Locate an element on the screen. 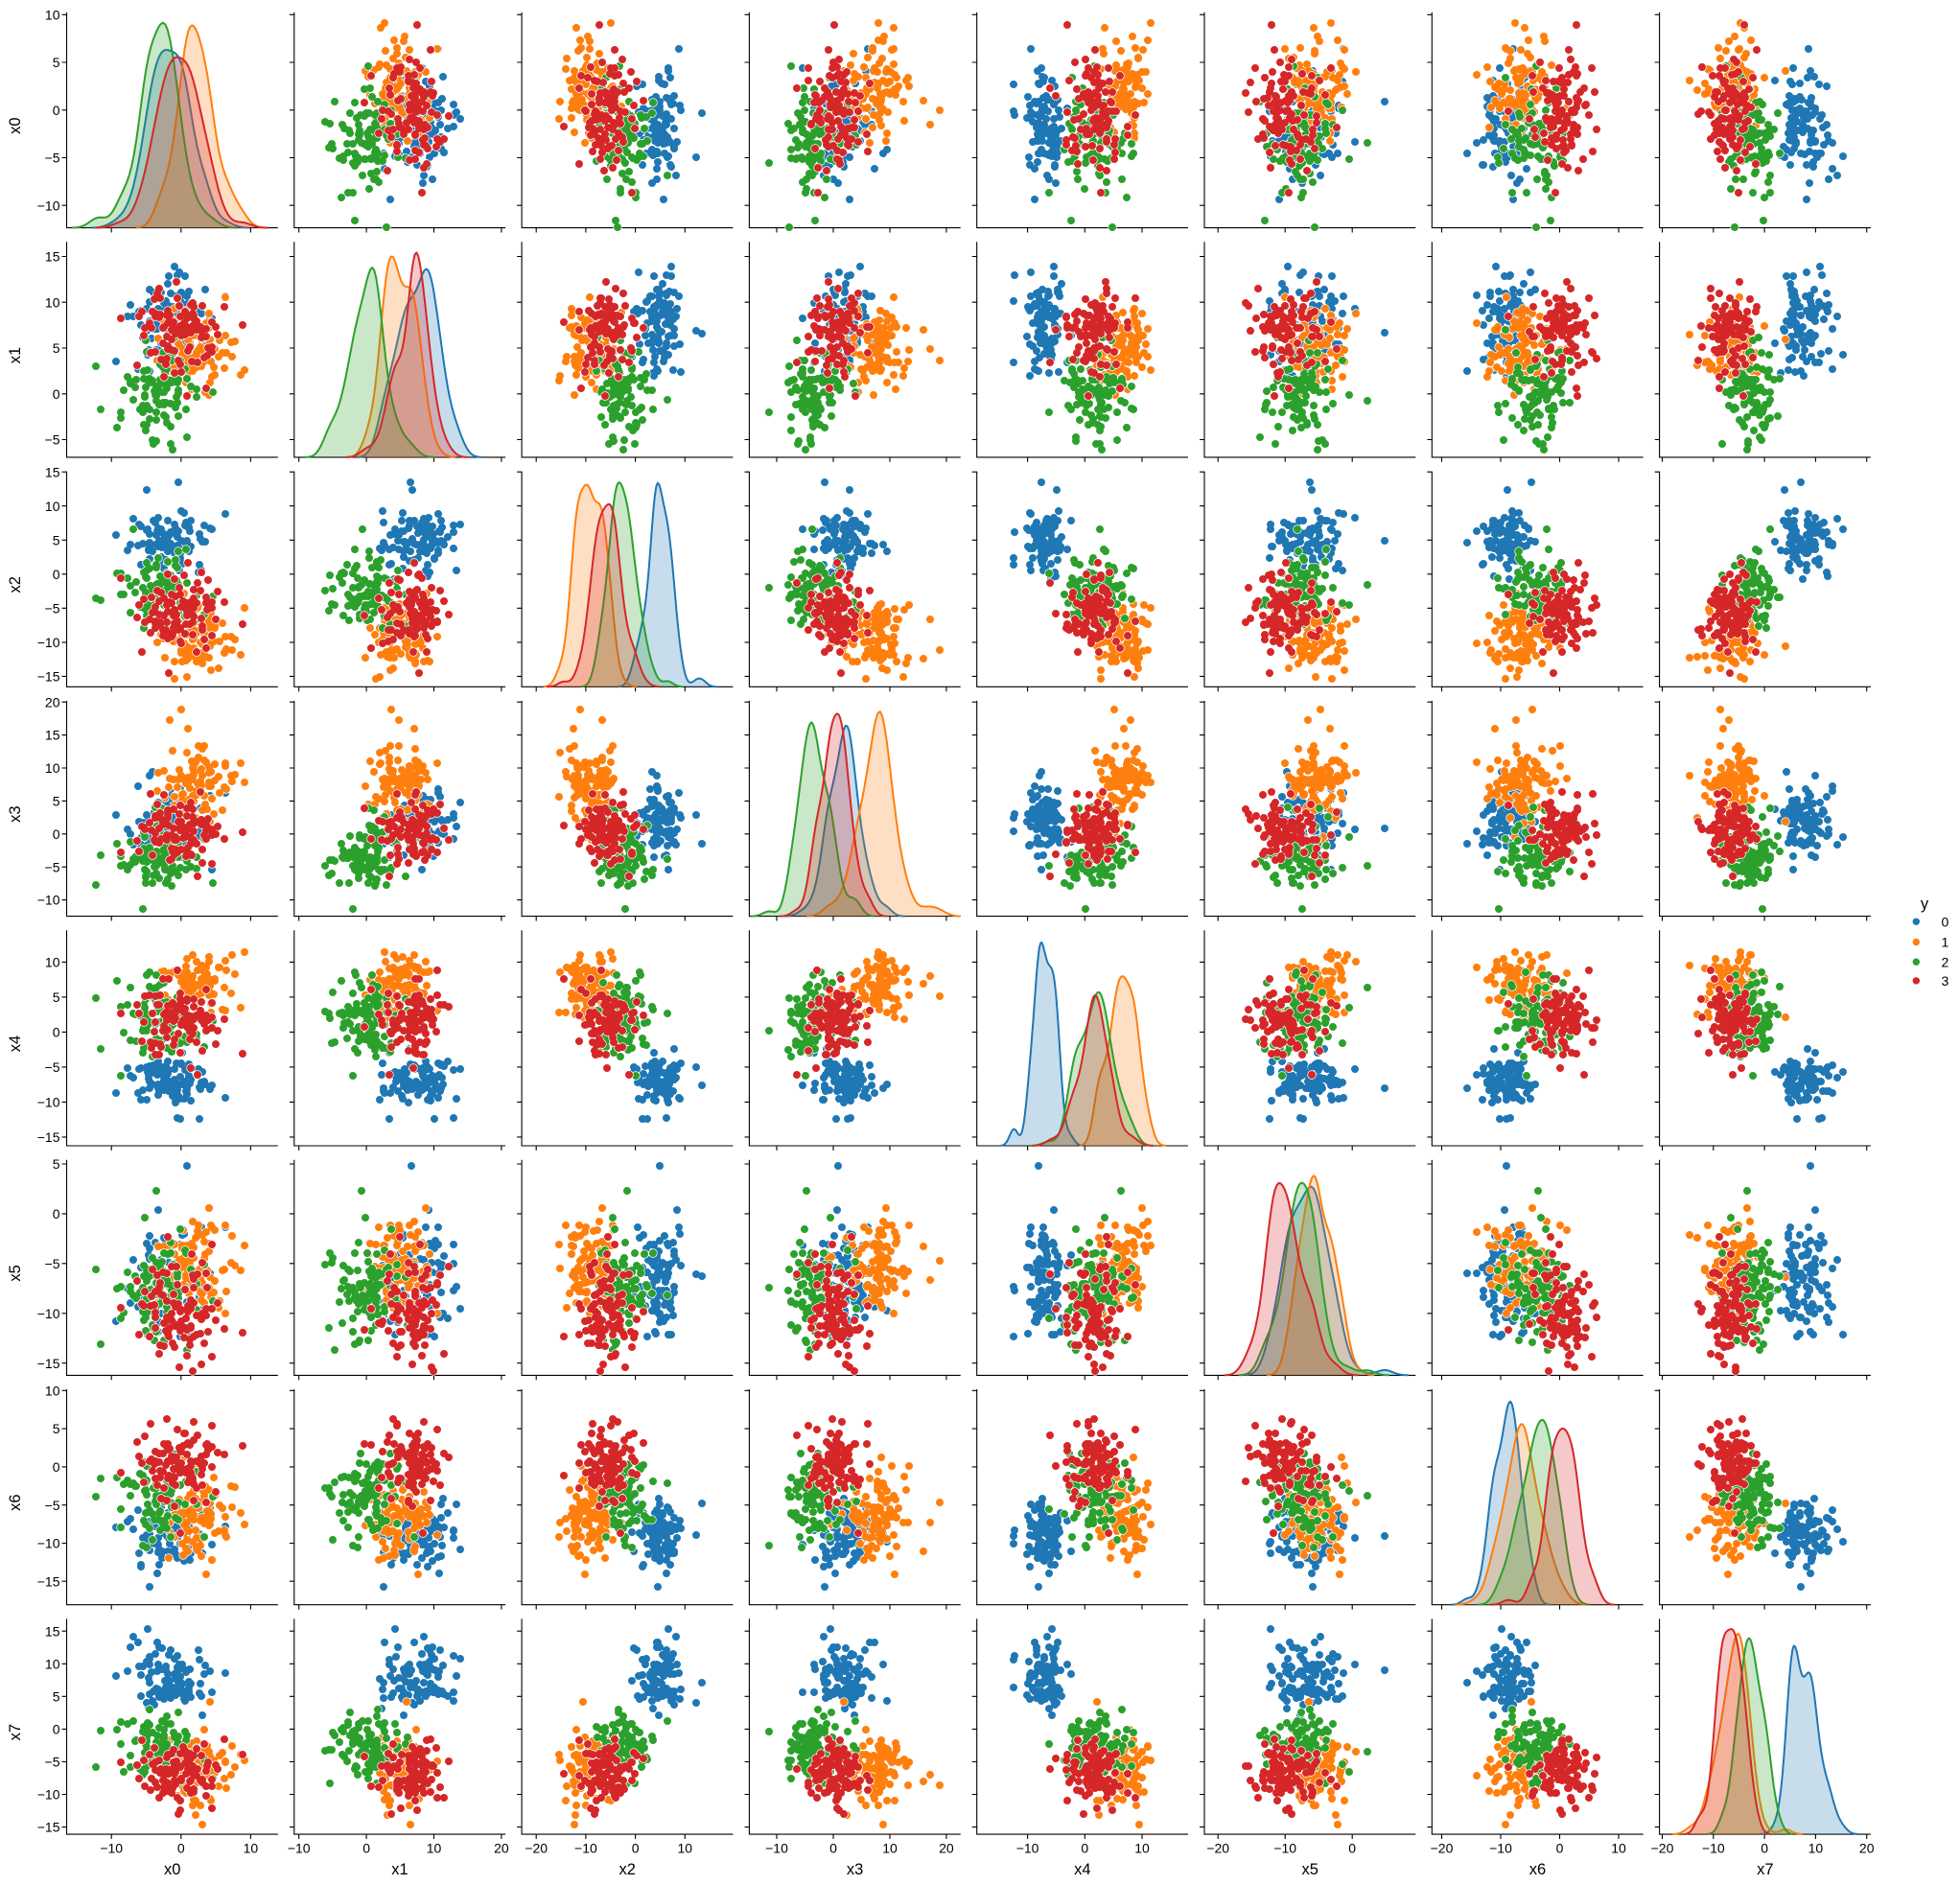 The image size is (1960, 1885). svg-text: 2 is located at coordinates (1945, 961).